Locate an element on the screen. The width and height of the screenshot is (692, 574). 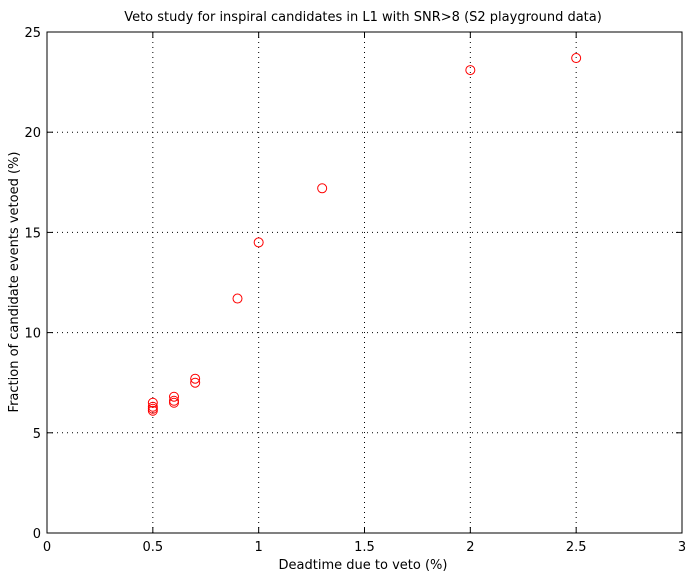
y-tick-label: 20 is located at coordinates (32, 133).